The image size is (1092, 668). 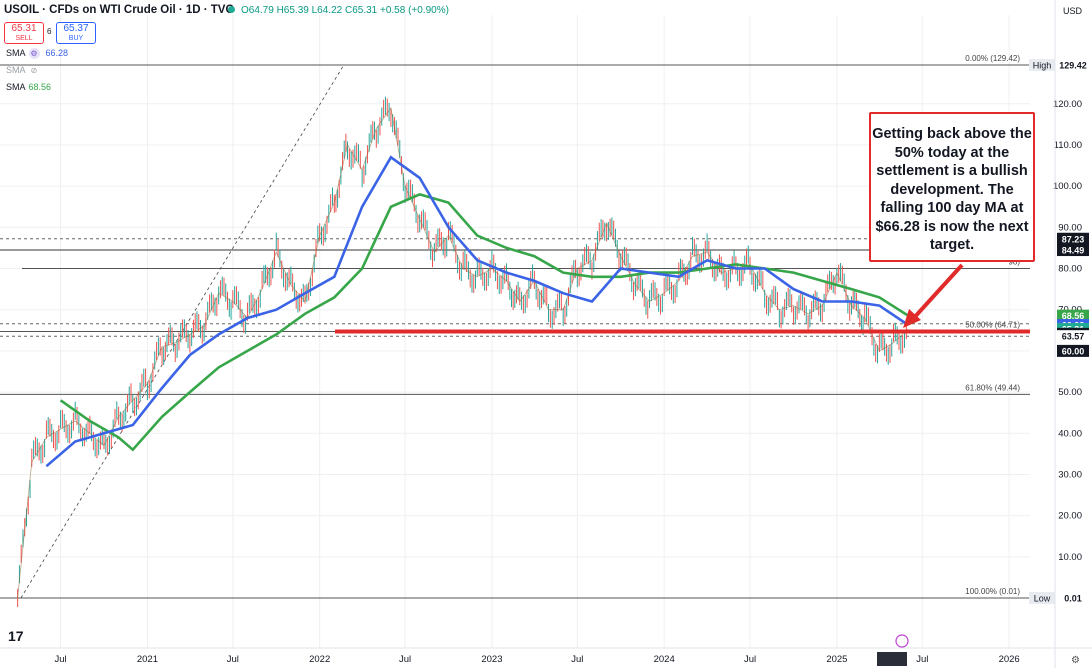 What do you see at coordinates (16, 636) in the screenshot?
I see `tradingview-logo-icon: 17` at bounding box center [16, 636].